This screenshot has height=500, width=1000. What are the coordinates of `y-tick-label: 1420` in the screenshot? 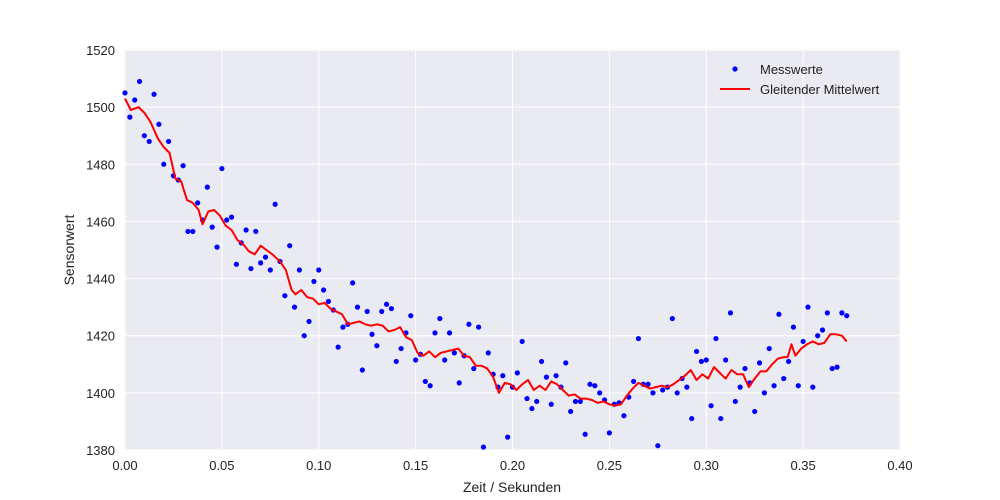 It's located at (100, 336).